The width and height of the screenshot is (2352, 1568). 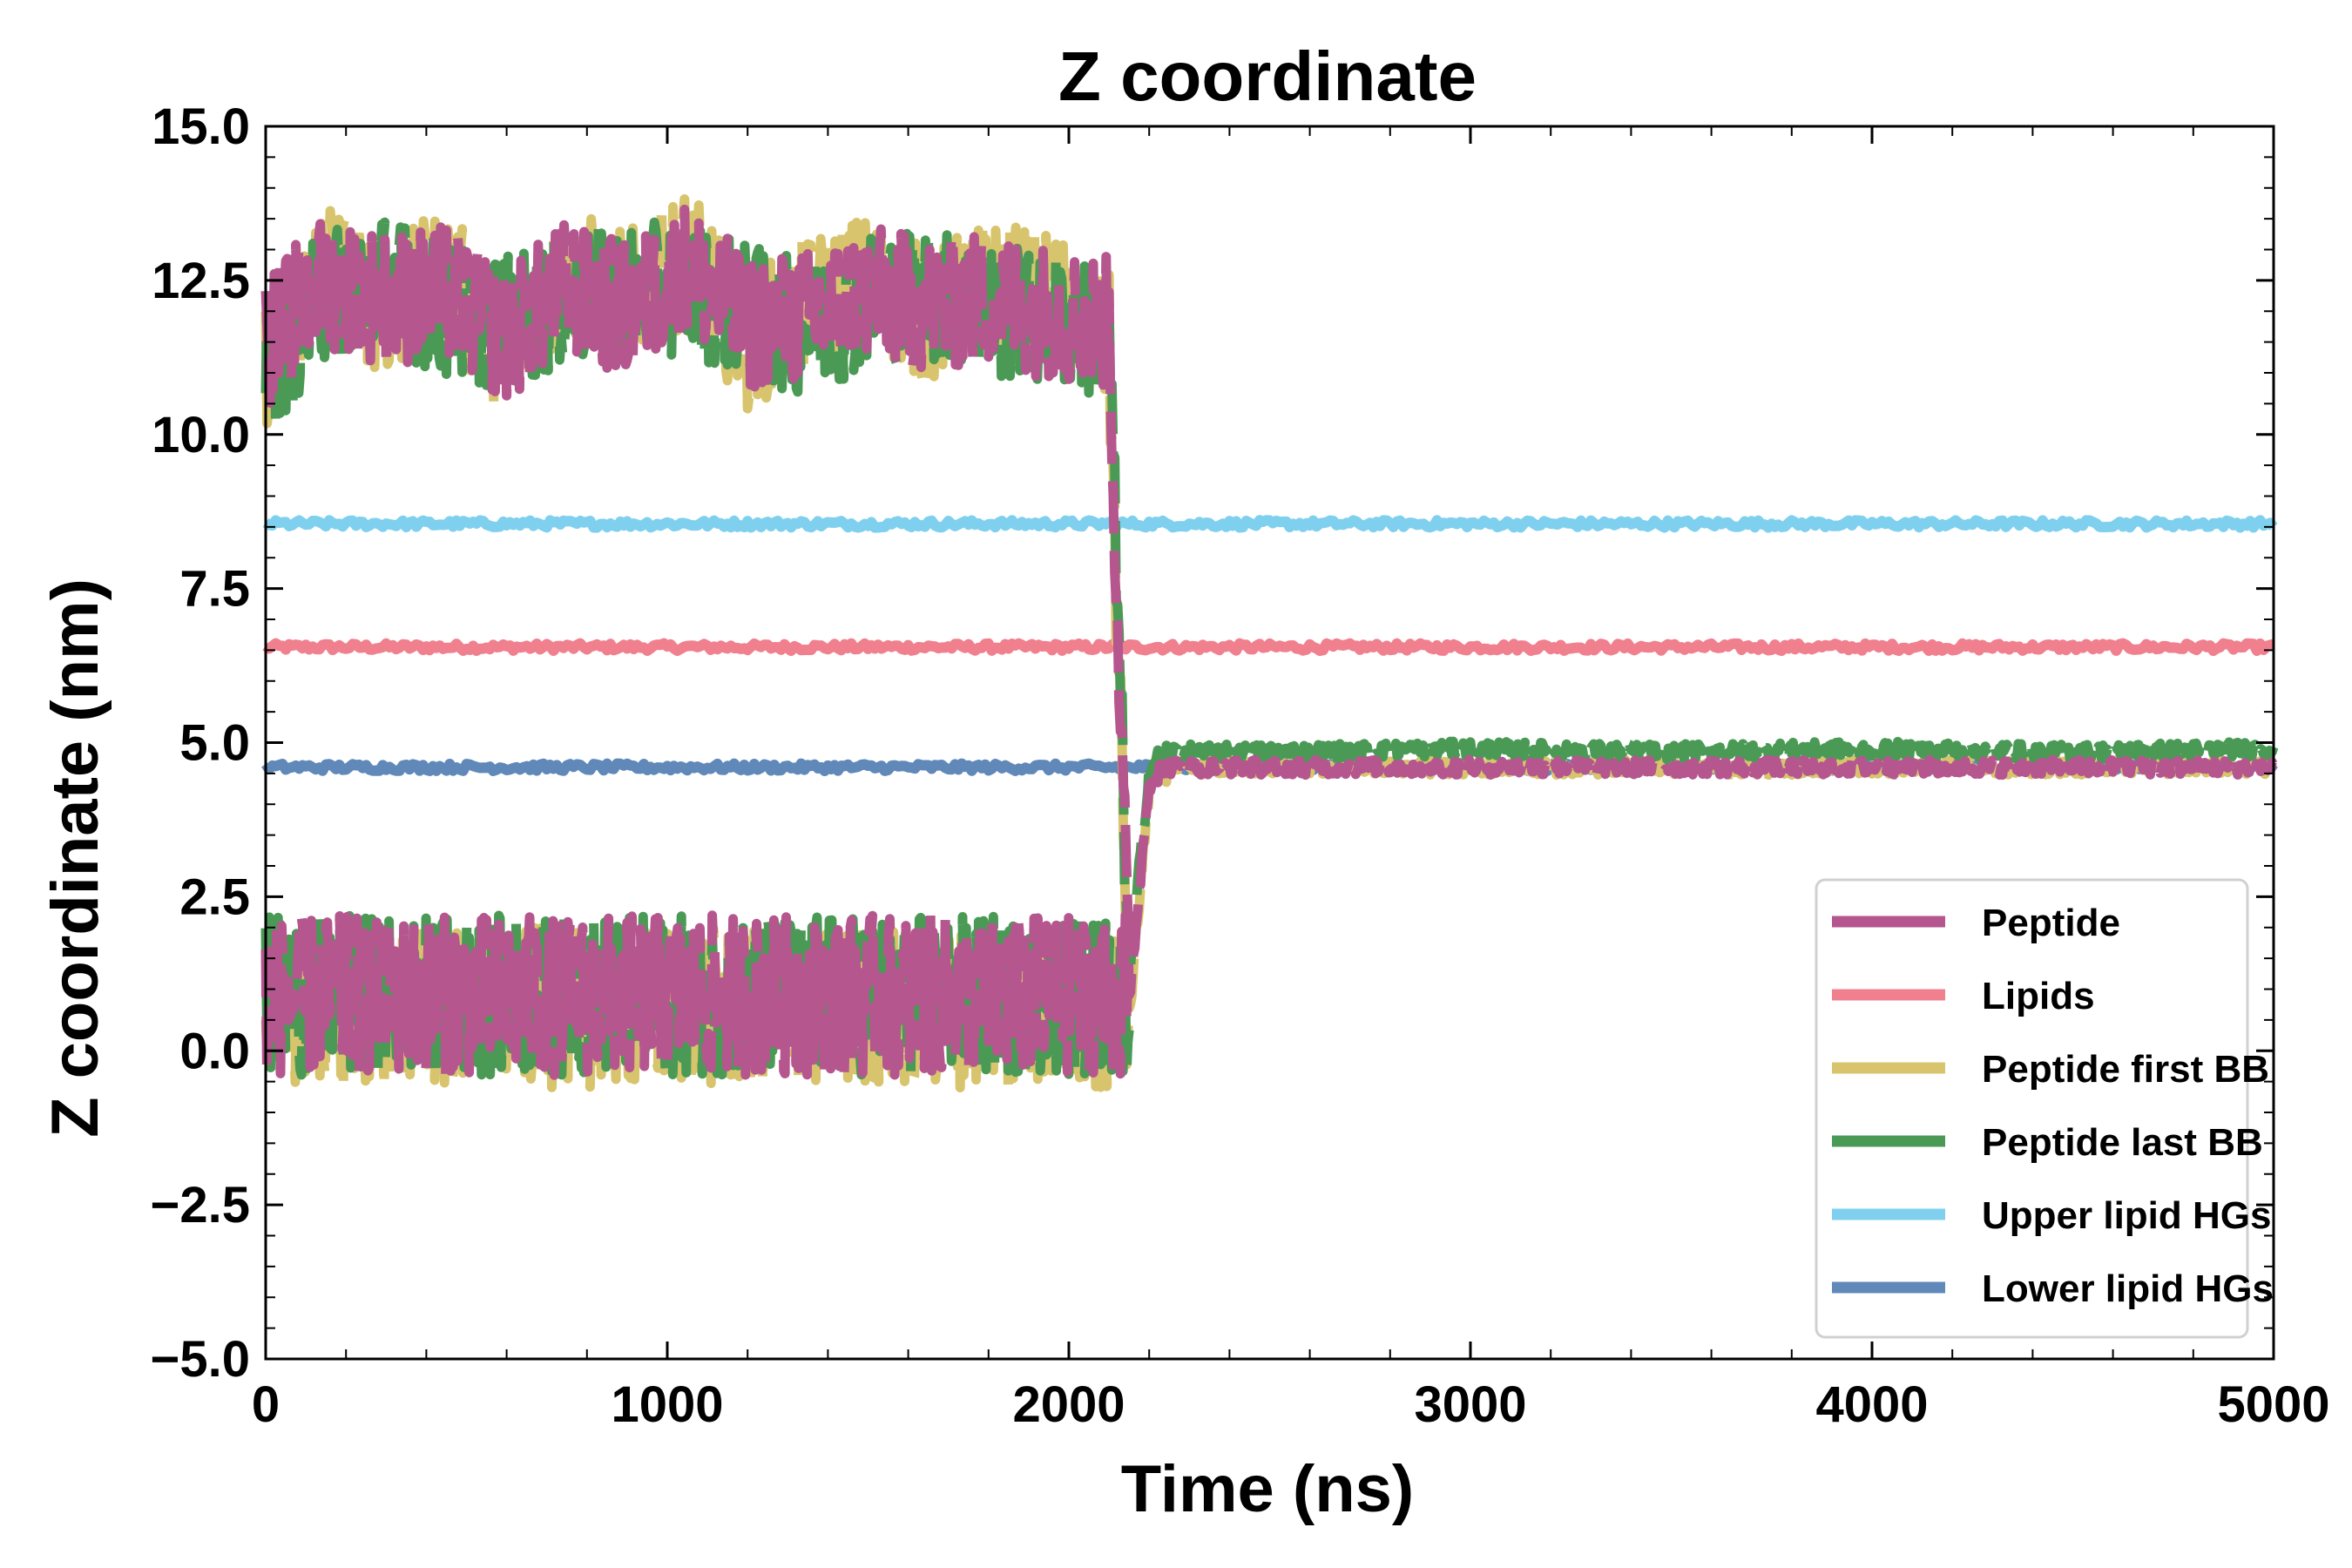 I want to click on legend-label-peptide: Peptide, so click(x=2051, y=923).